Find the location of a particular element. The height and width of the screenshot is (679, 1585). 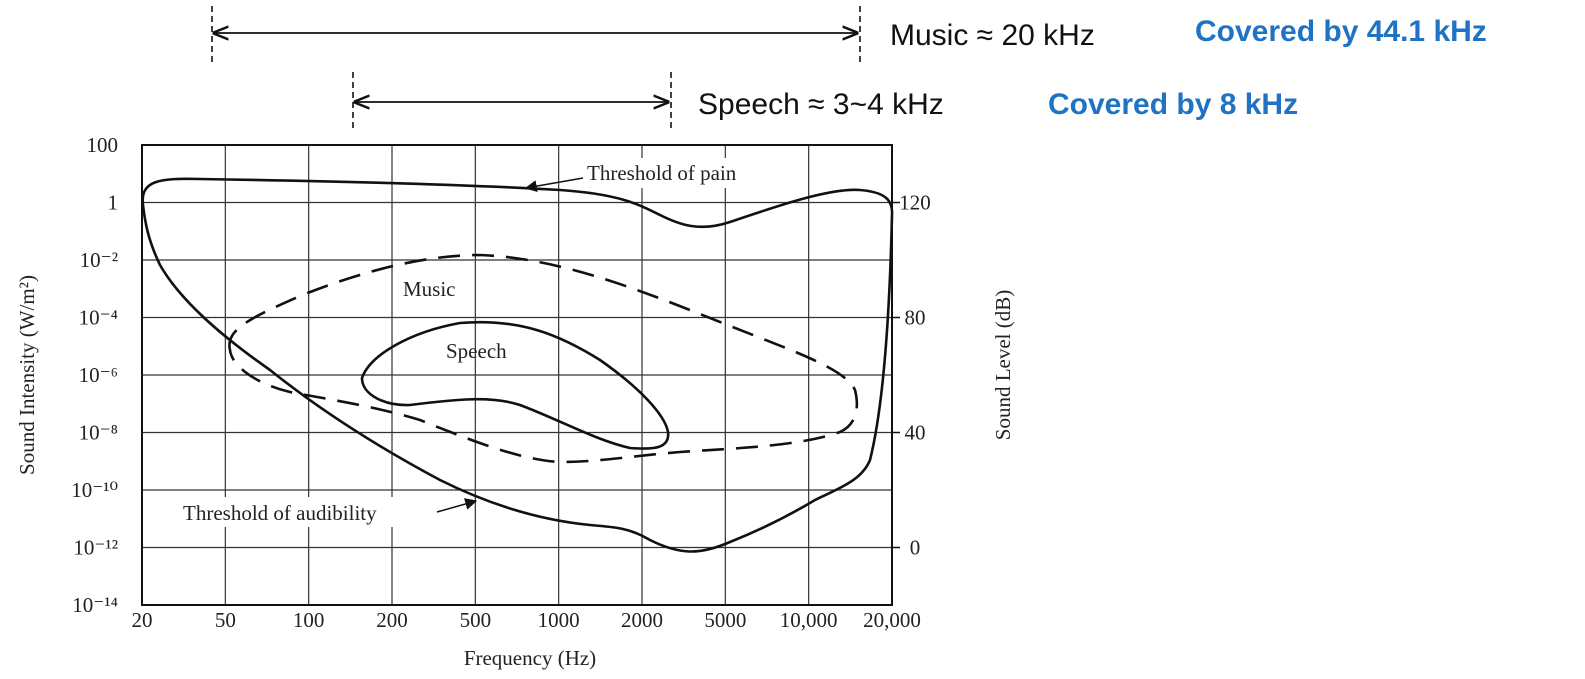

y-tick-label: 10⁻¹⁴ is located at coordinates (95, 605).